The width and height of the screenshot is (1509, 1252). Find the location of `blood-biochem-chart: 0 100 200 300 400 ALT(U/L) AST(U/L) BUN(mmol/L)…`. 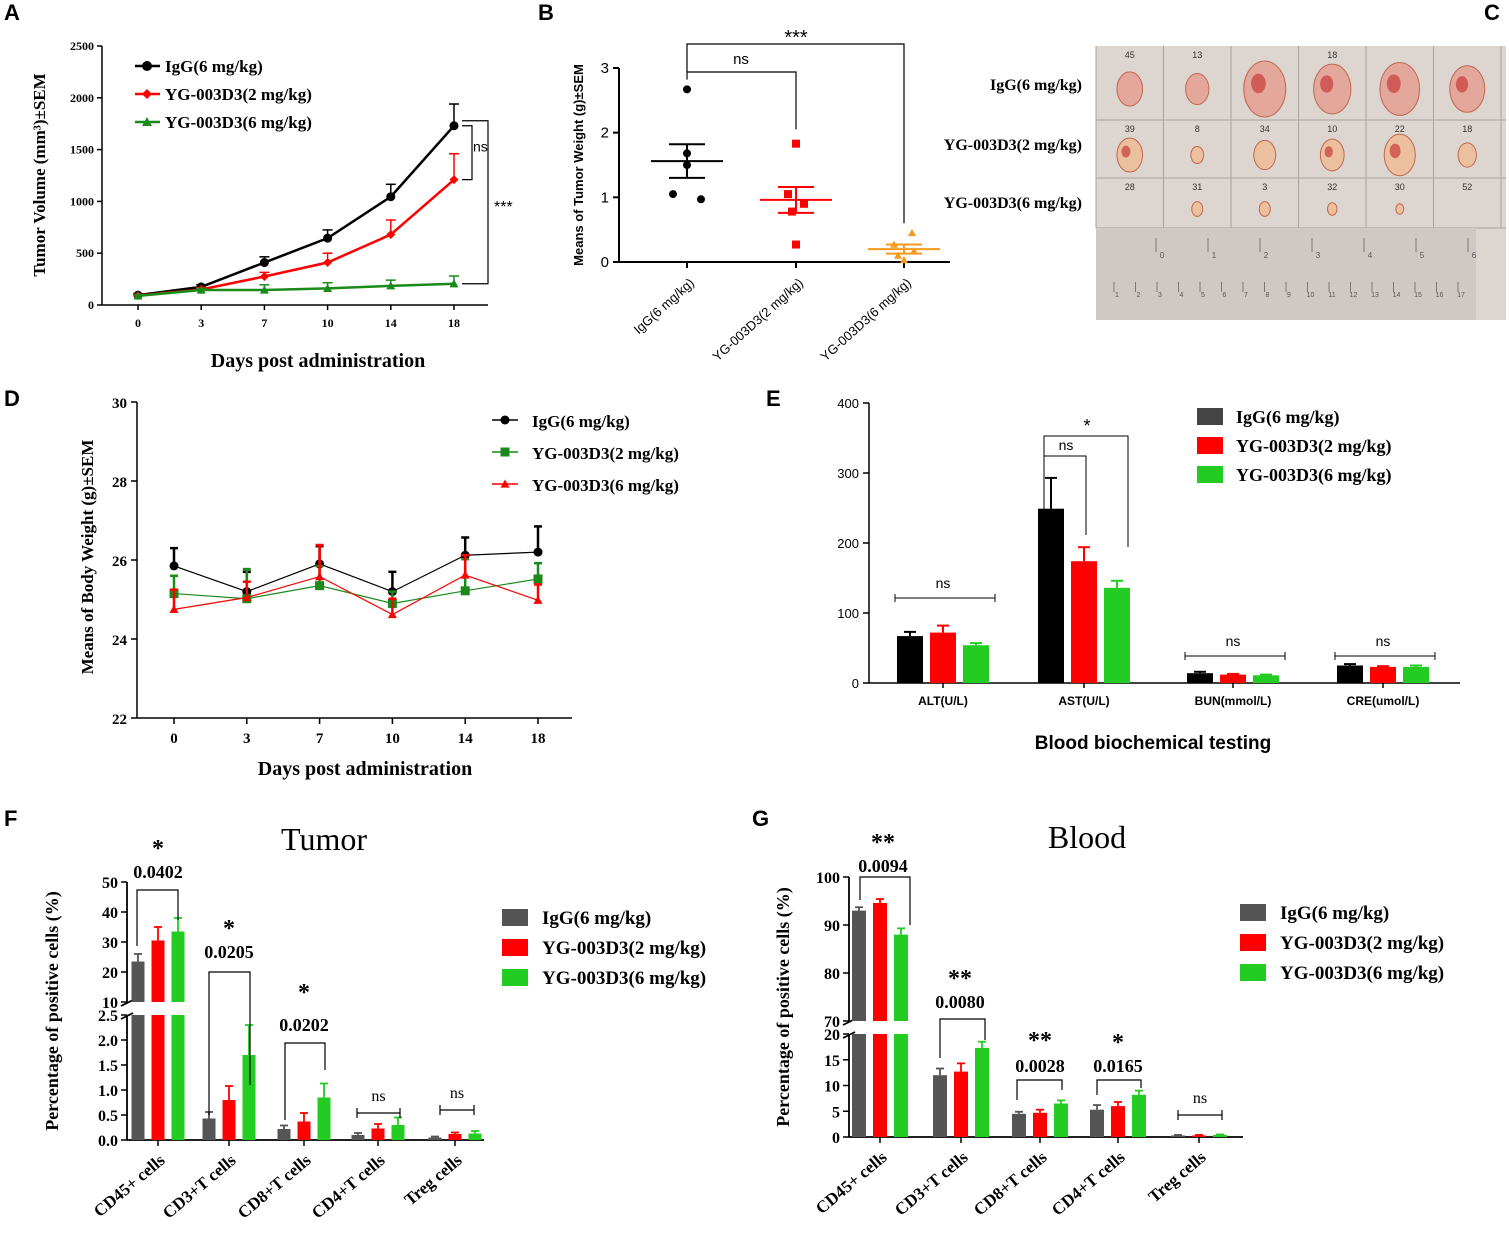

blood-biochem-chart: 0 100 200 300 400 ALT(U/L) AST(U/L) BUN(mmol/L)… is located at coordinates (1148, 575).